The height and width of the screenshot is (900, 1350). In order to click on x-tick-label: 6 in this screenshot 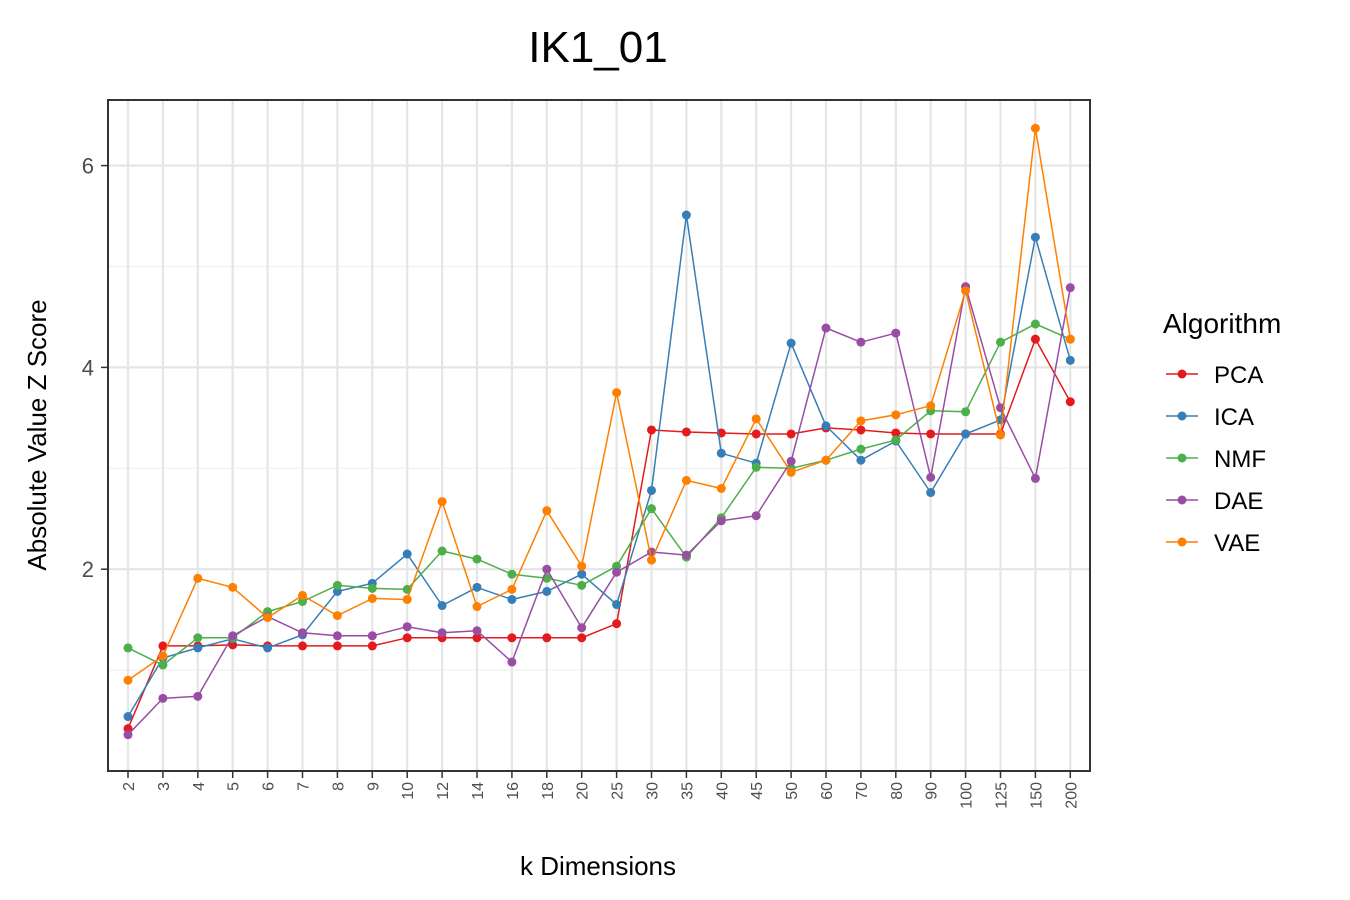, I will do `click(269, 786)`.